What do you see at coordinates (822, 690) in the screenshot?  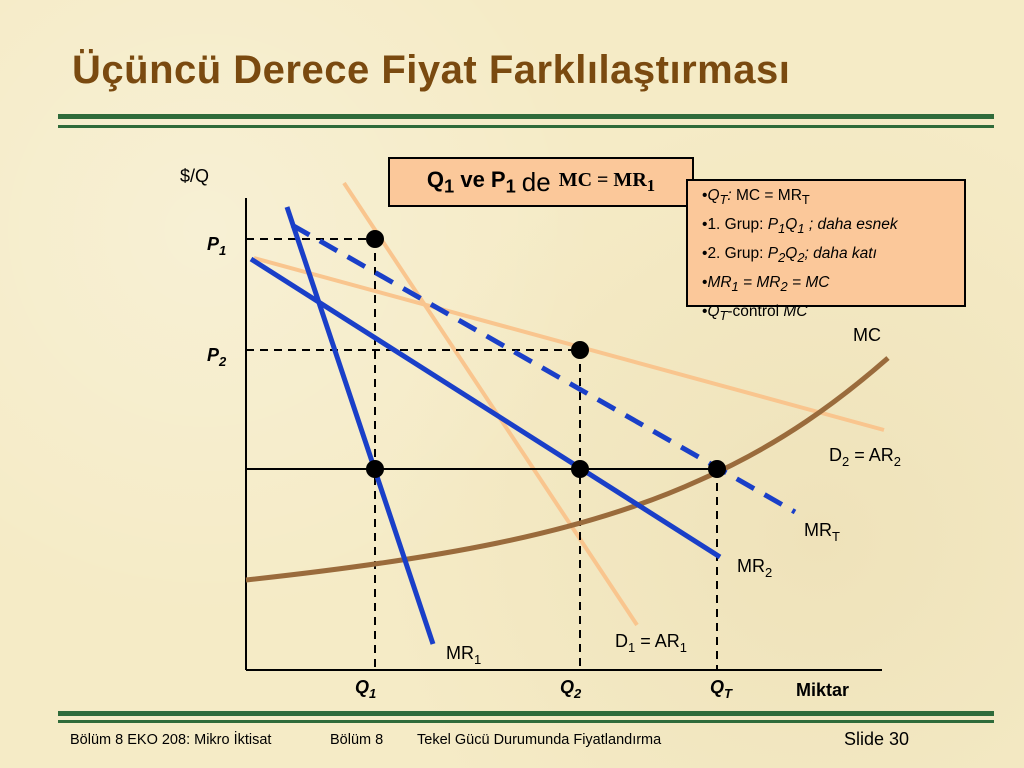 I see `x-axis-label: Miktar` at bounding box center [822, 690].